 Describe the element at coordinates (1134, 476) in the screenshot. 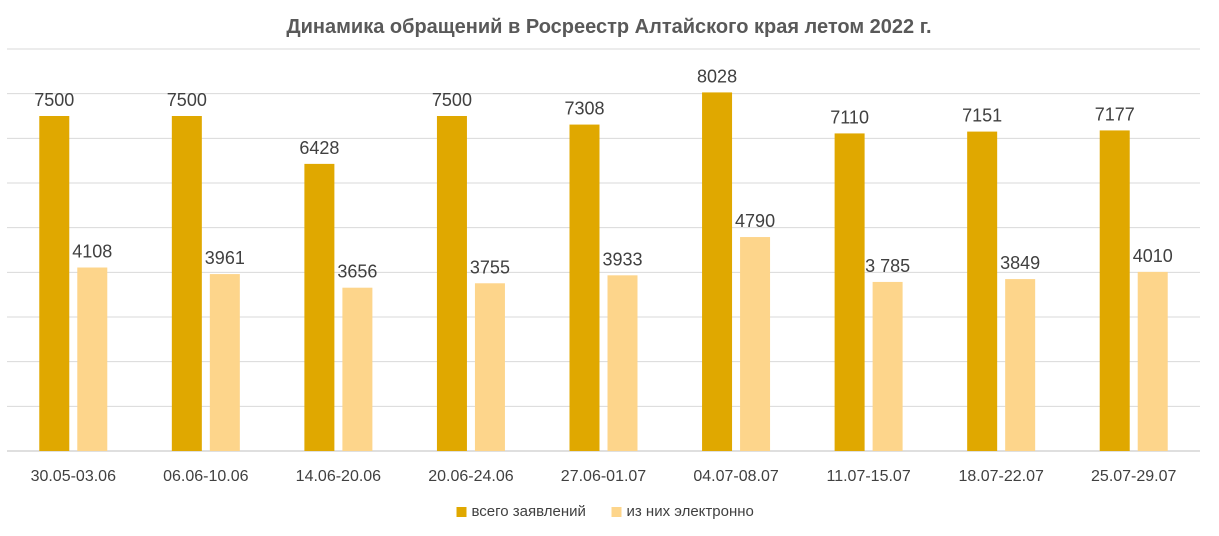

I see `x-tick-label: 25.07-29.07` at that location.